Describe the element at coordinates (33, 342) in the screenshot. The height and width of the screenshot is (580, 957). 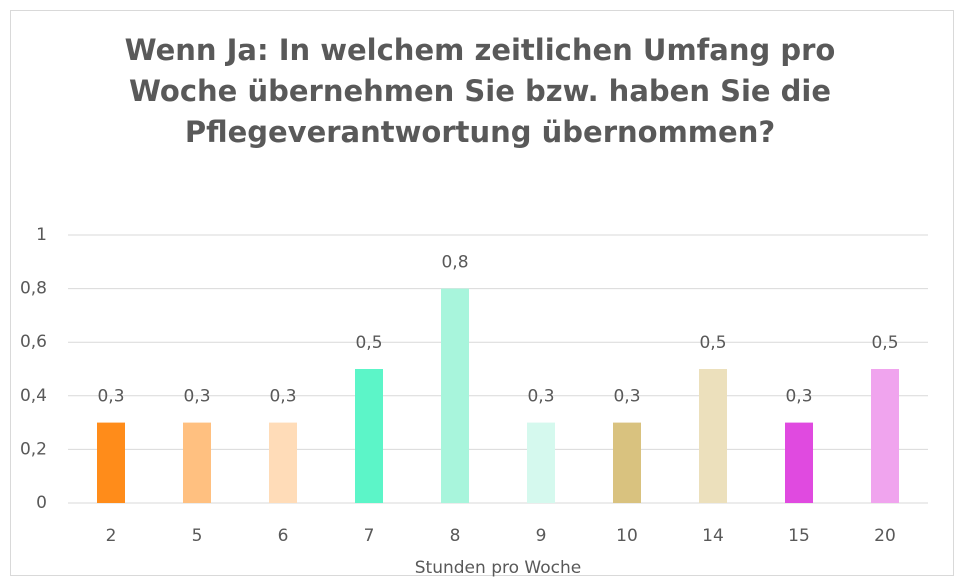
I see `y-tick-label: 0,6` at that location.